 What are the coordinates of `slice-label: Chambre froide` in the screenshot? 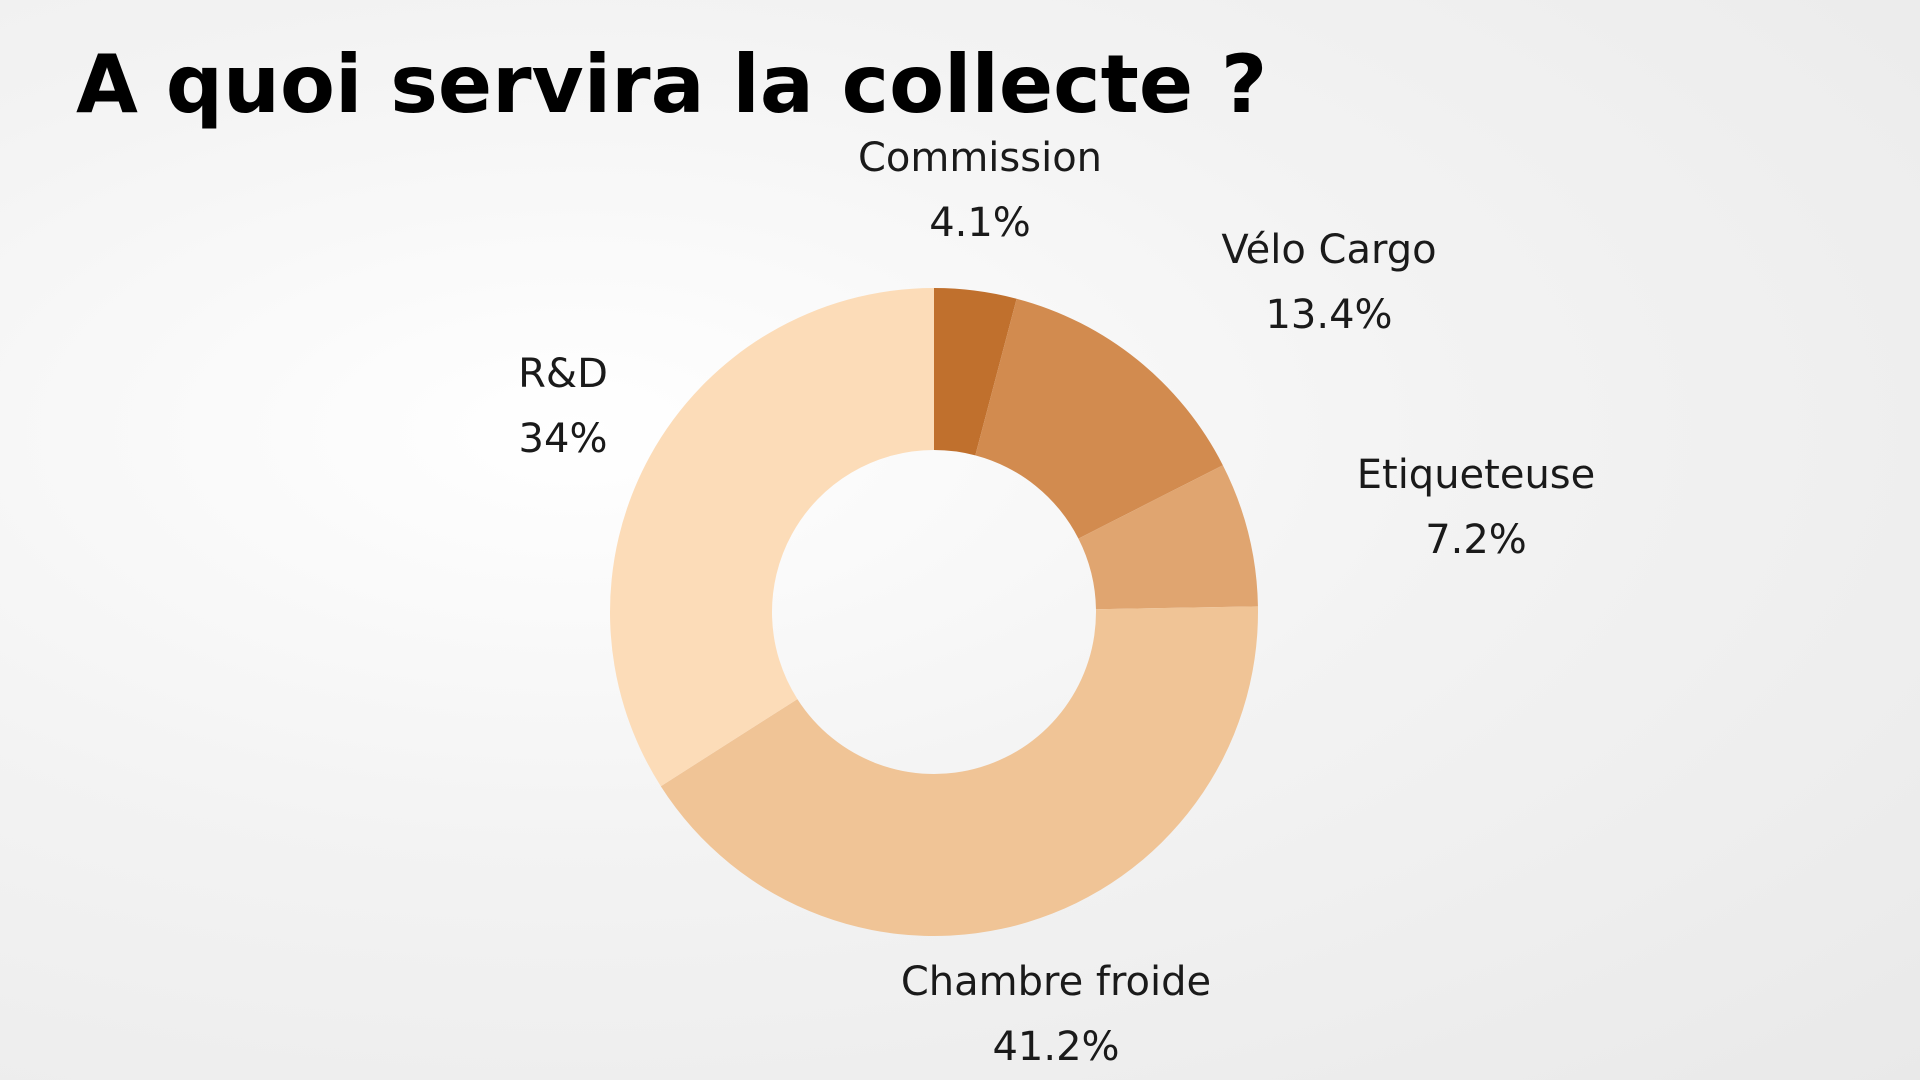 It's located at (1056, 982).